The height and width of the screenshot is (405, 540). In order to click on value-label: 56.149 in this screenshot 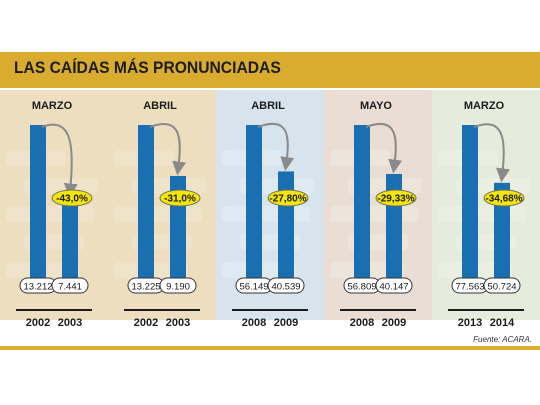, I will do `click(253, 287)`.